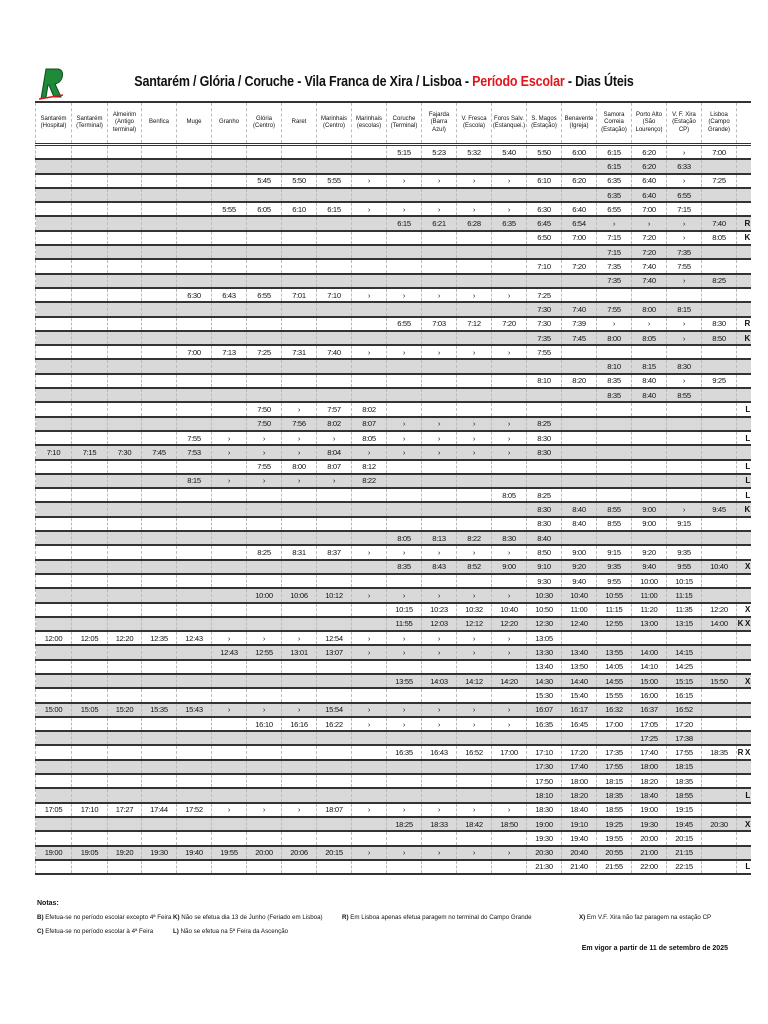 The width and height of the screenshot is (768, 1024). I want to click on departure-time: 12:35, so click(159, 638).